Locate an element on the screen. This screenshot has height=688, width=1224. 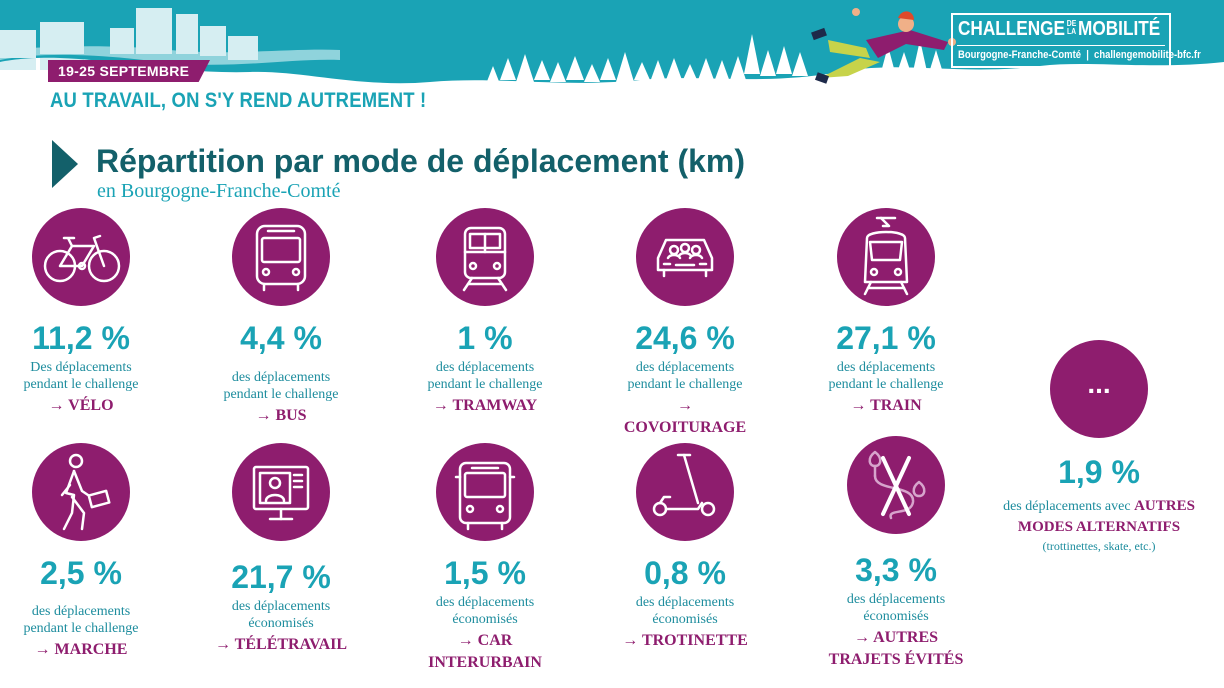
stat-desc: Des déplacements is located at coordinates (81, 367).